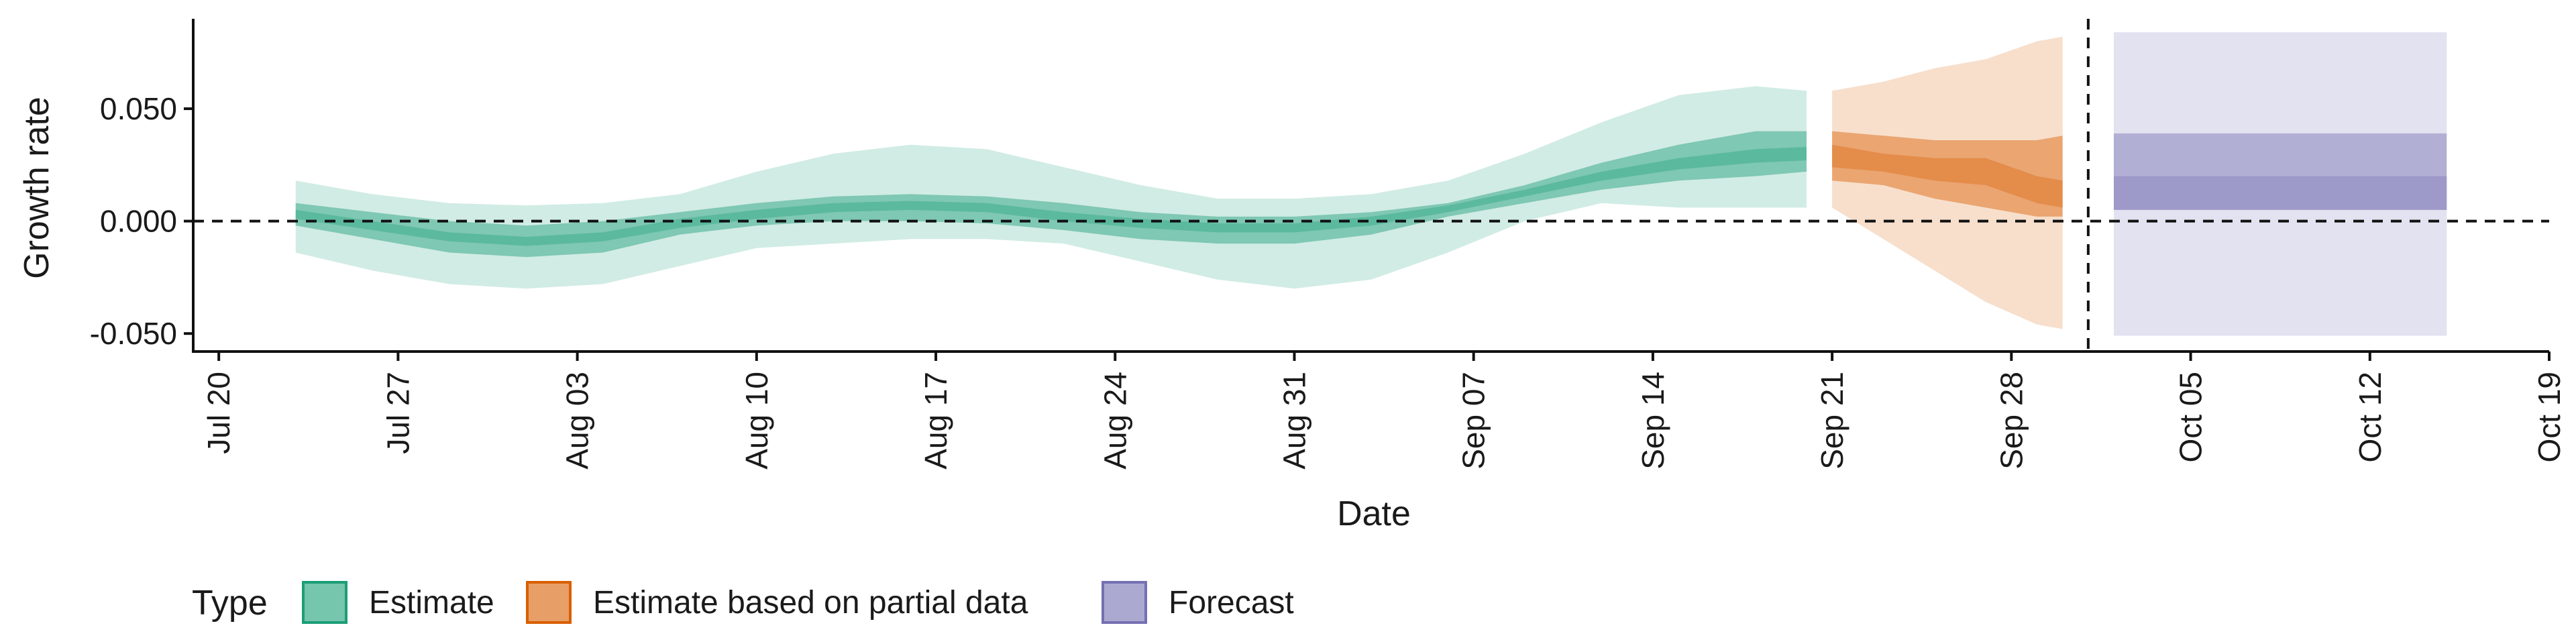 This screenshot has width=2576, height=644. I want to click on x-tick-label: Oct 19, so click(2549, 417).